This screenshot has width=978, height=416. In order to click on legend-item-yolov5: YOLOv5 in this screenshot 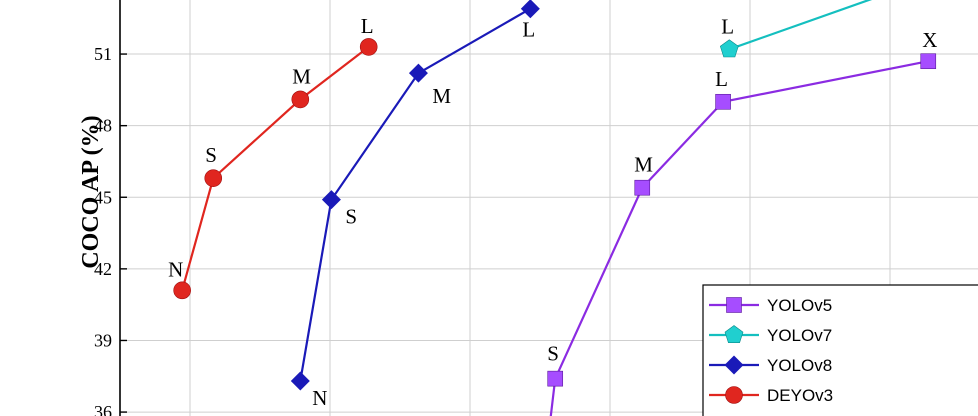, I will do `click(770, 305)`.